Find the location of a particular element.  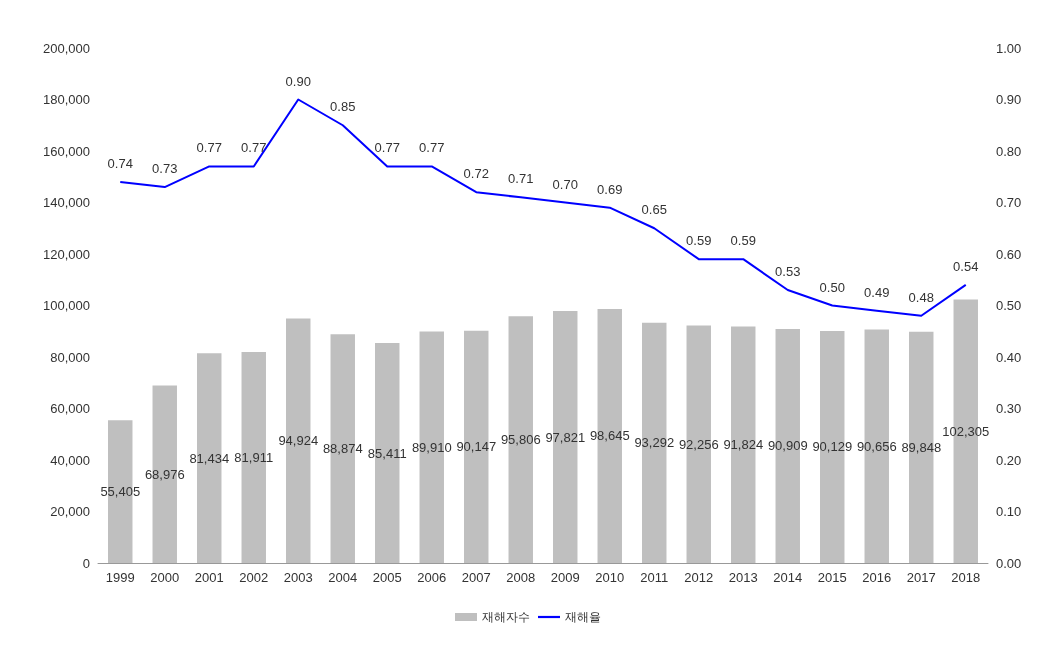

x-tick-label: 2000 is located at coordinates (165, 577).